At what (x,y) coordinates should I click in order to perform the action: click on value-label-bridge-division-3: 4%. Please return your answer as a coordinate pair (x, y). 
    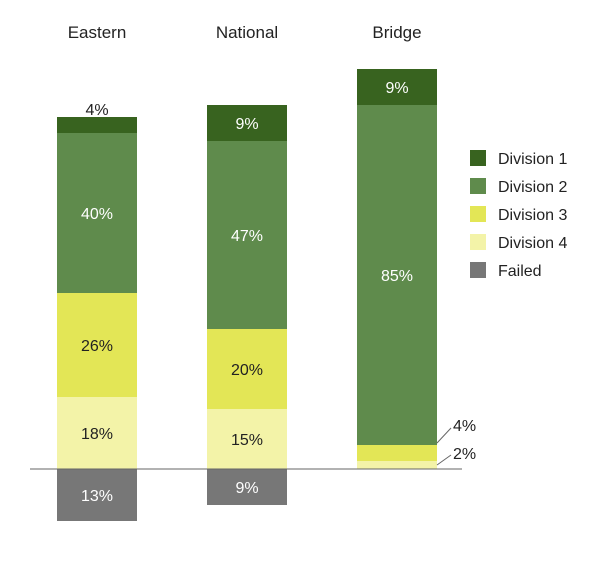
    Looking at the image, I should click on (464, 426).